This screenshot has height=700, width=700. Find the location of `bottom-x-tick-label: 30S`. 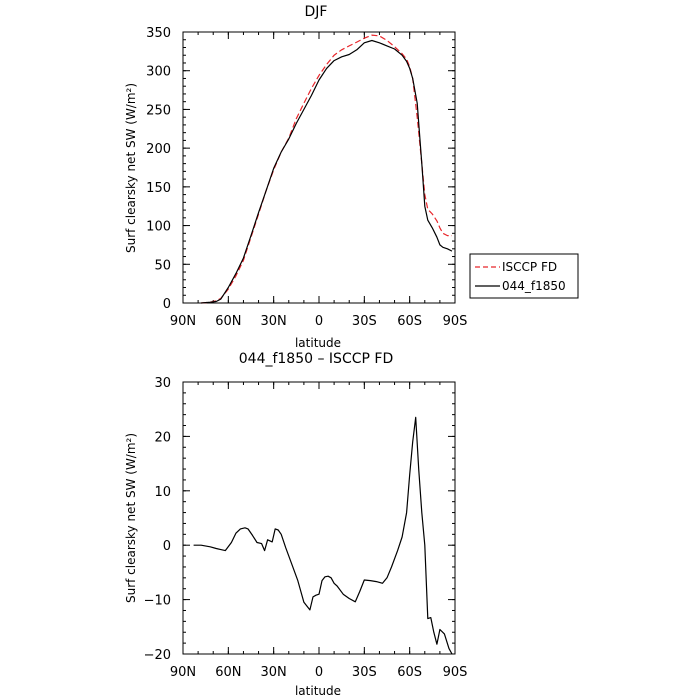

bottom-x-tick-label: 30S is located at coordinates (364, 672).